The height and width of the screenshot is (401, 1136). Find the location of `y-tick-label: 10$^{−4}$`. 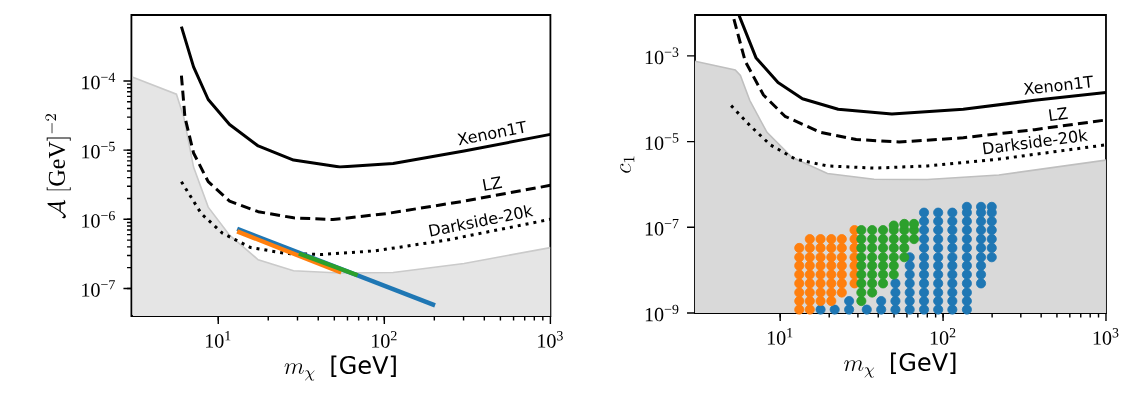

y-tick-label: 10$^{−4}$ is located at coordinates (99, 81).